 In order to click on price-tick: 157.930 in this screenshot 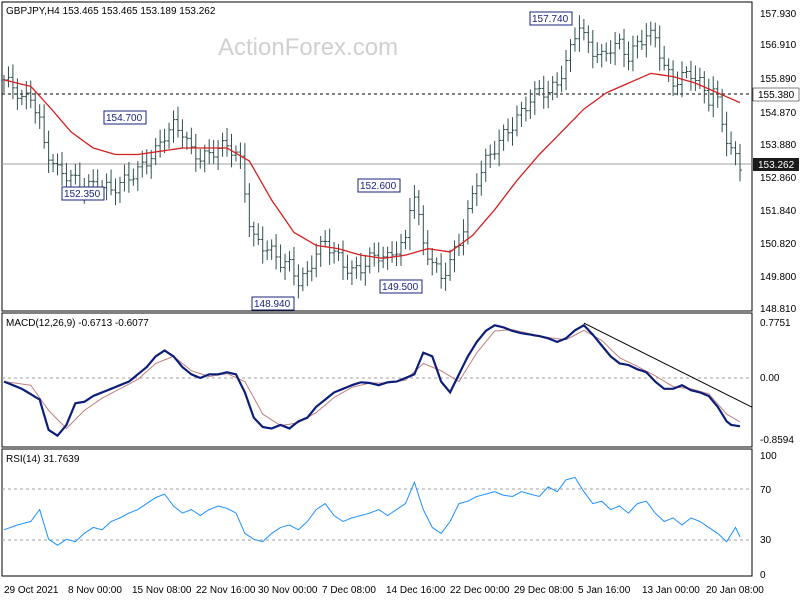, I will do `click(778, 14)`.